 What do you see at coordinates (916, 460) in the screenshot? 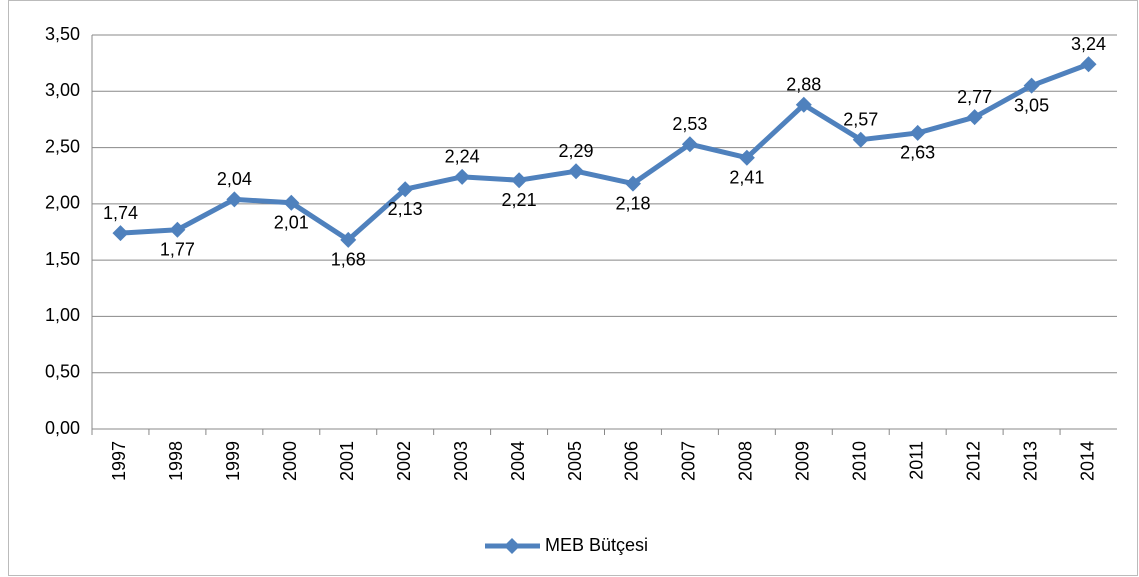
I see `x-tick-label: 2011` at bounding box center [916, 460].